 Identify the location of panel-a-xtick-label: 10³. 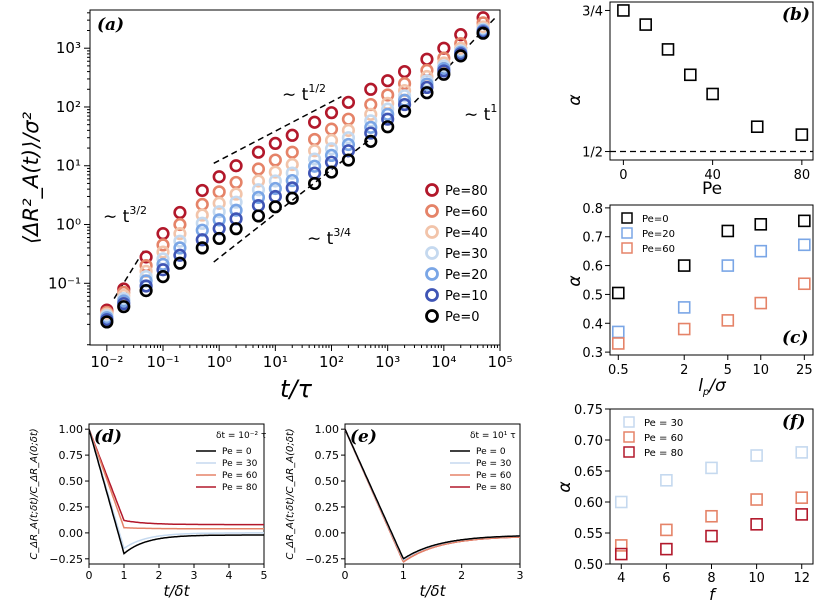
(387, 362).